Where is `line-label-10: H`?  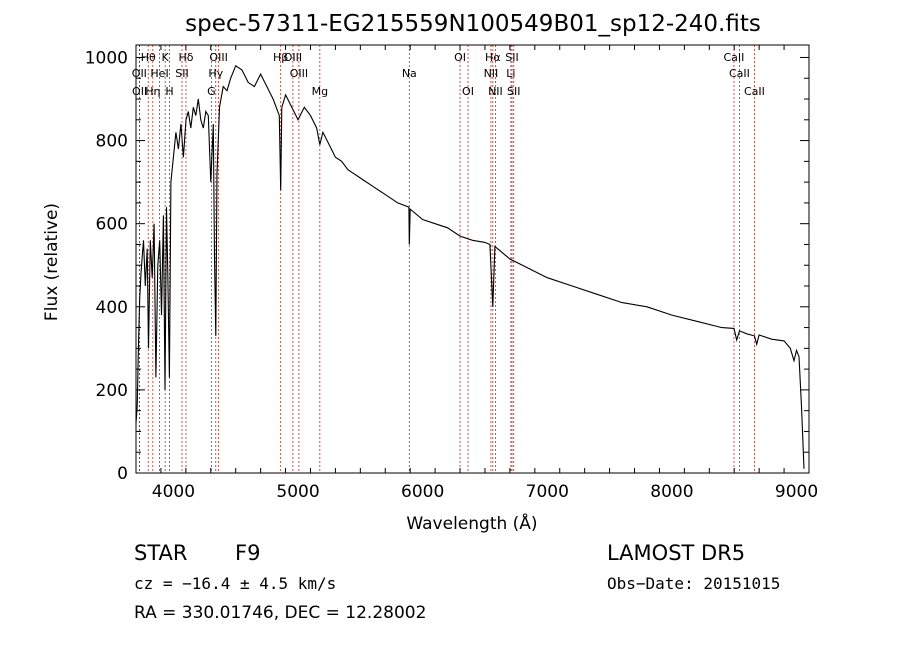
line-label-10: H is located at coordinates (169, 91).